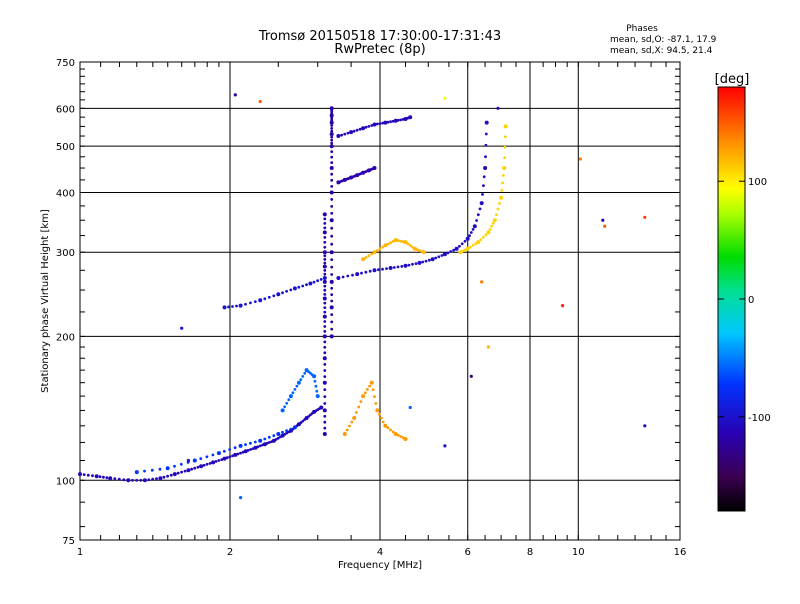 The image size is (800, 604). I want to click on y-tick-label: 600, so click(65, 109).